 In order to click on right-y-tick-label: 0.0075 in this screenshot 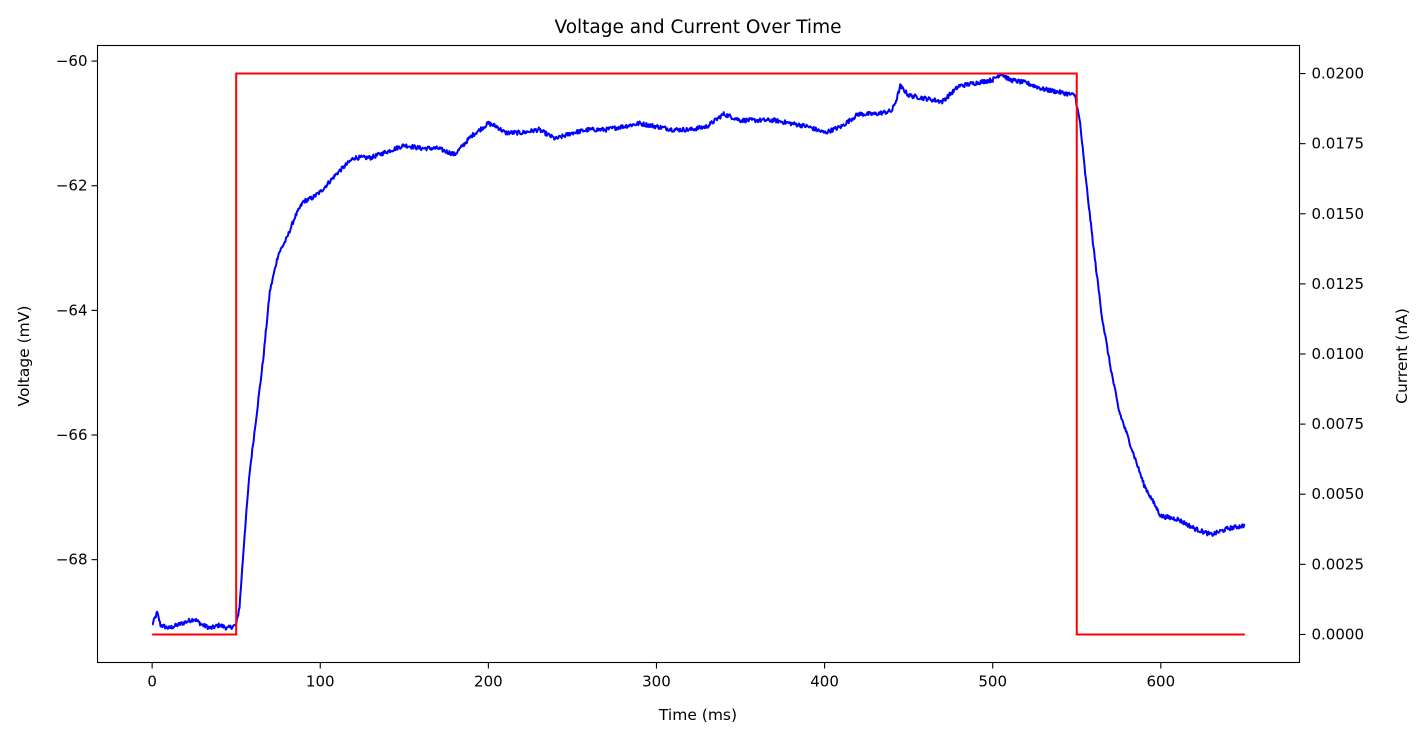, I will do `click(1338, 424)`.